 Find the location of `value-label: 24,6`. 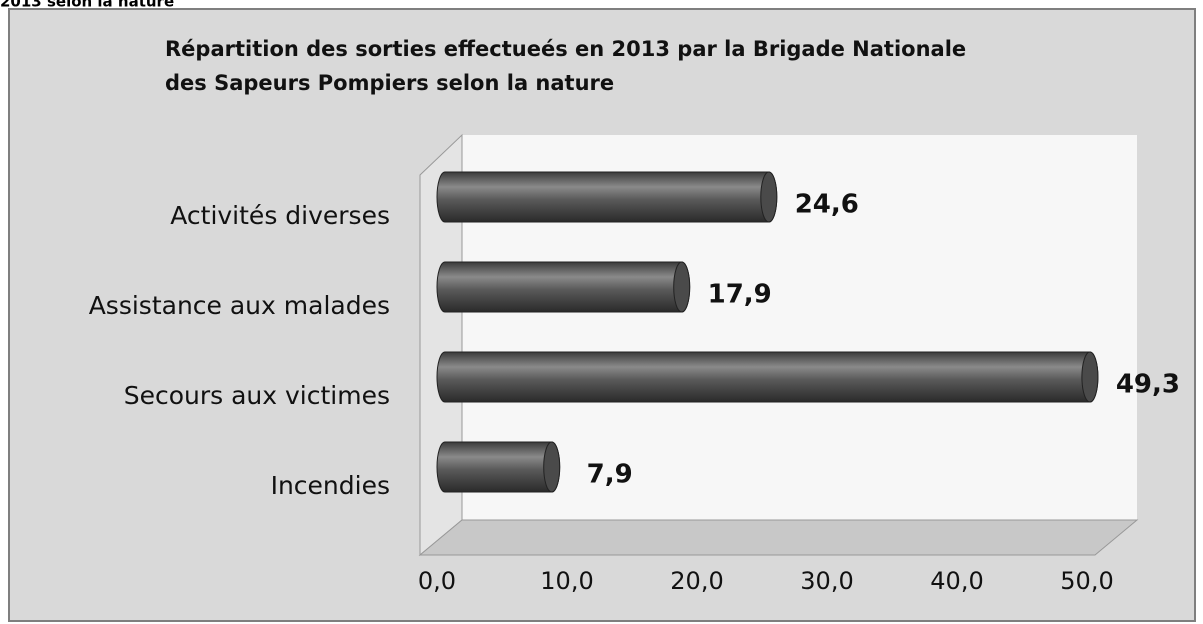

value-label: 24,6 is located at coordinates (827, 205).